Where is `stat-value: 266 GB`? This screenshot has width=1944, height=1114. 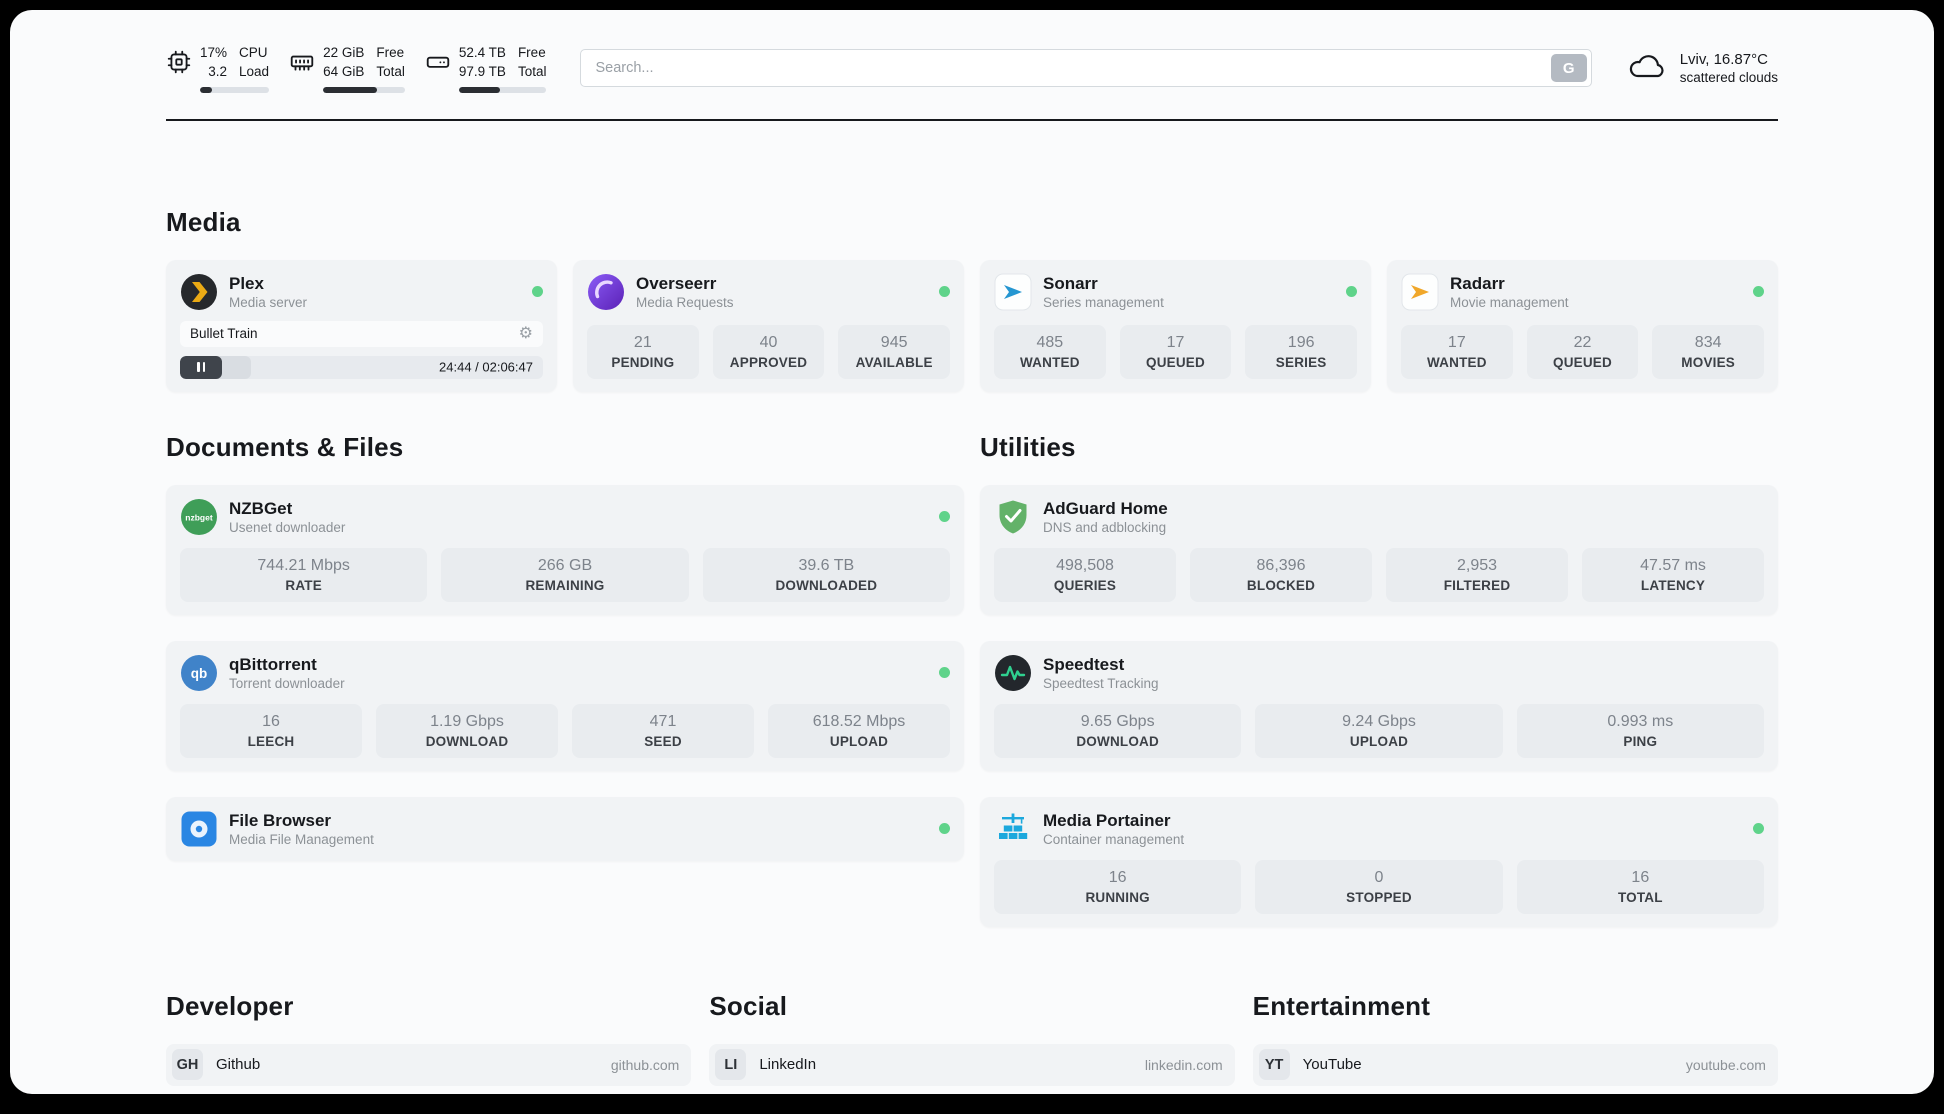 stat-value: 266 GB is located at coordinates (565, 565).